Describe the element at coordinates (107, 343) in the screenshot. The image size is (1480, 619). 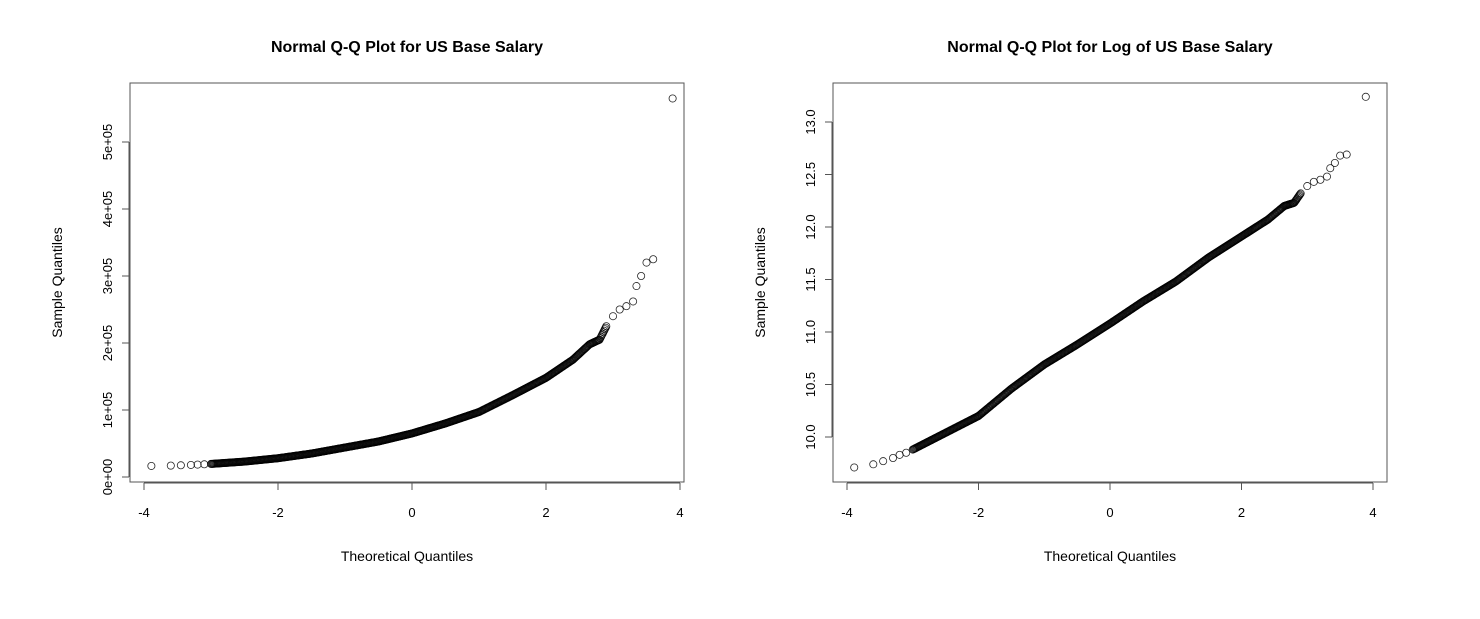
I see `y-tick-label: 2e+05` at that location.